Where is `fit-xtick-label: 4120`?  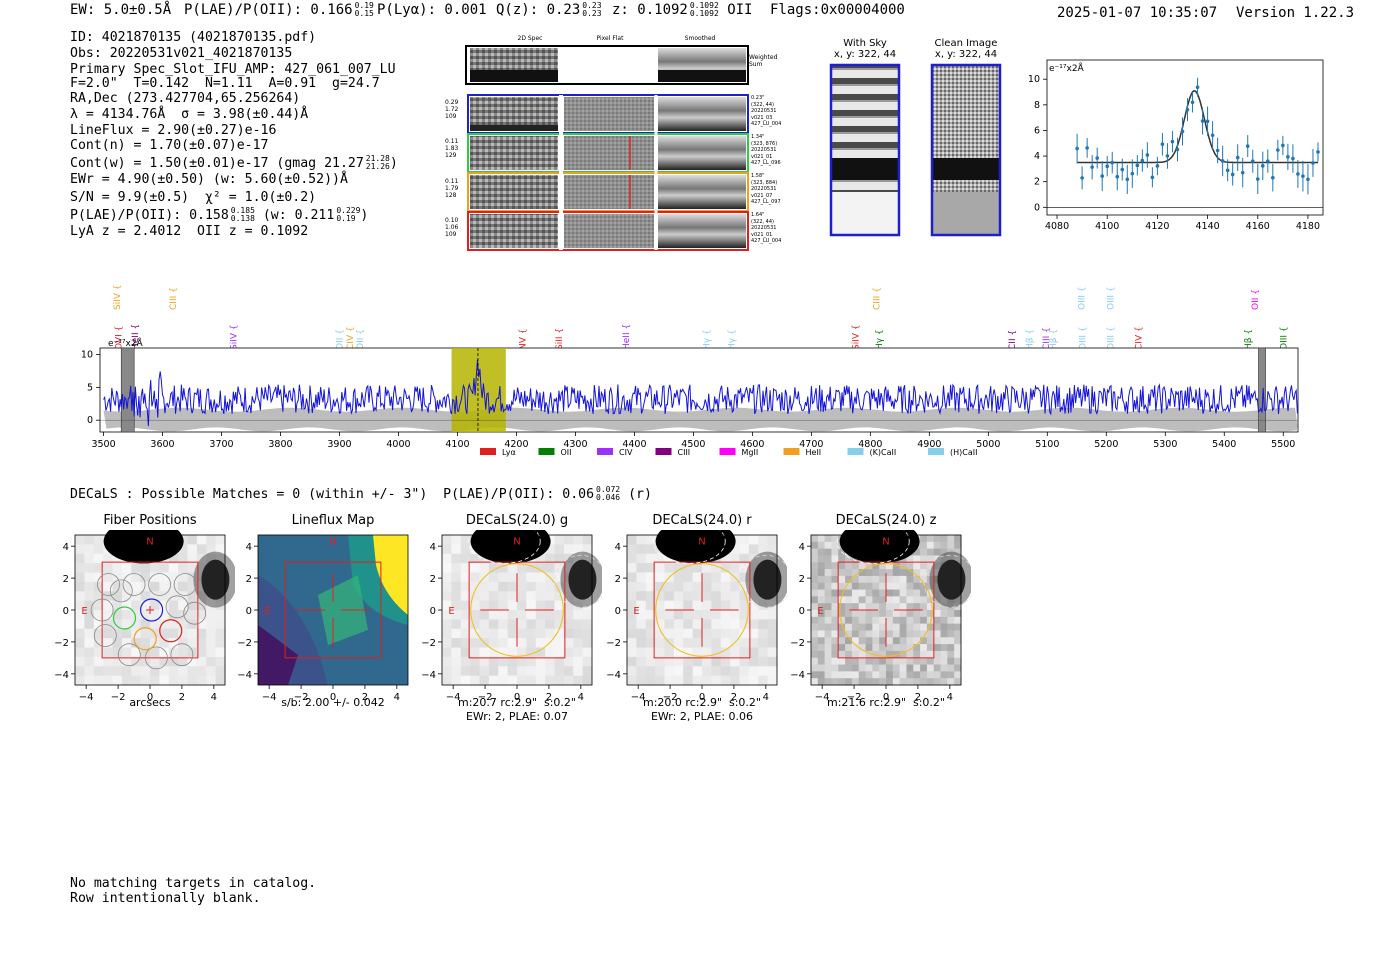 fit-xtick-label: 4120 is located at coordinates (1157, 226).